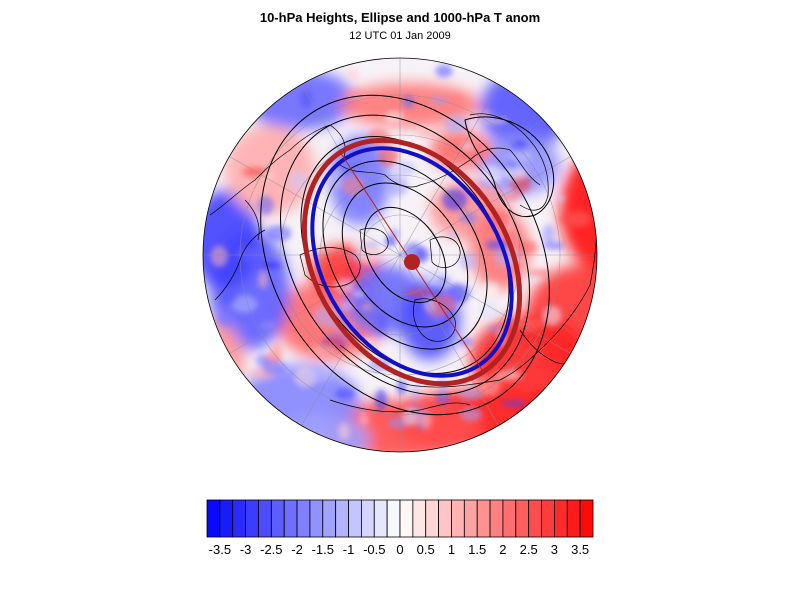 The image size is (800, 600). I want to click on colorbar-tick-label: -2.5, so click(271, 549).